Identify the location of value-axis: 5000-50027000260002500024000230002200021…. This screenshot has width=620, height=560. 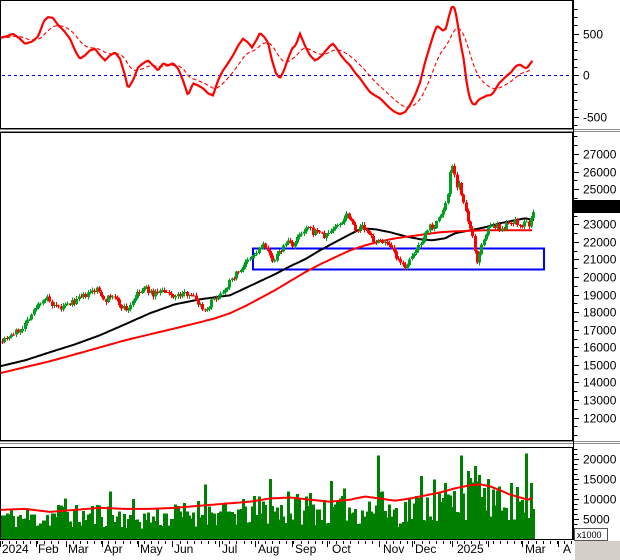
(596, 270).